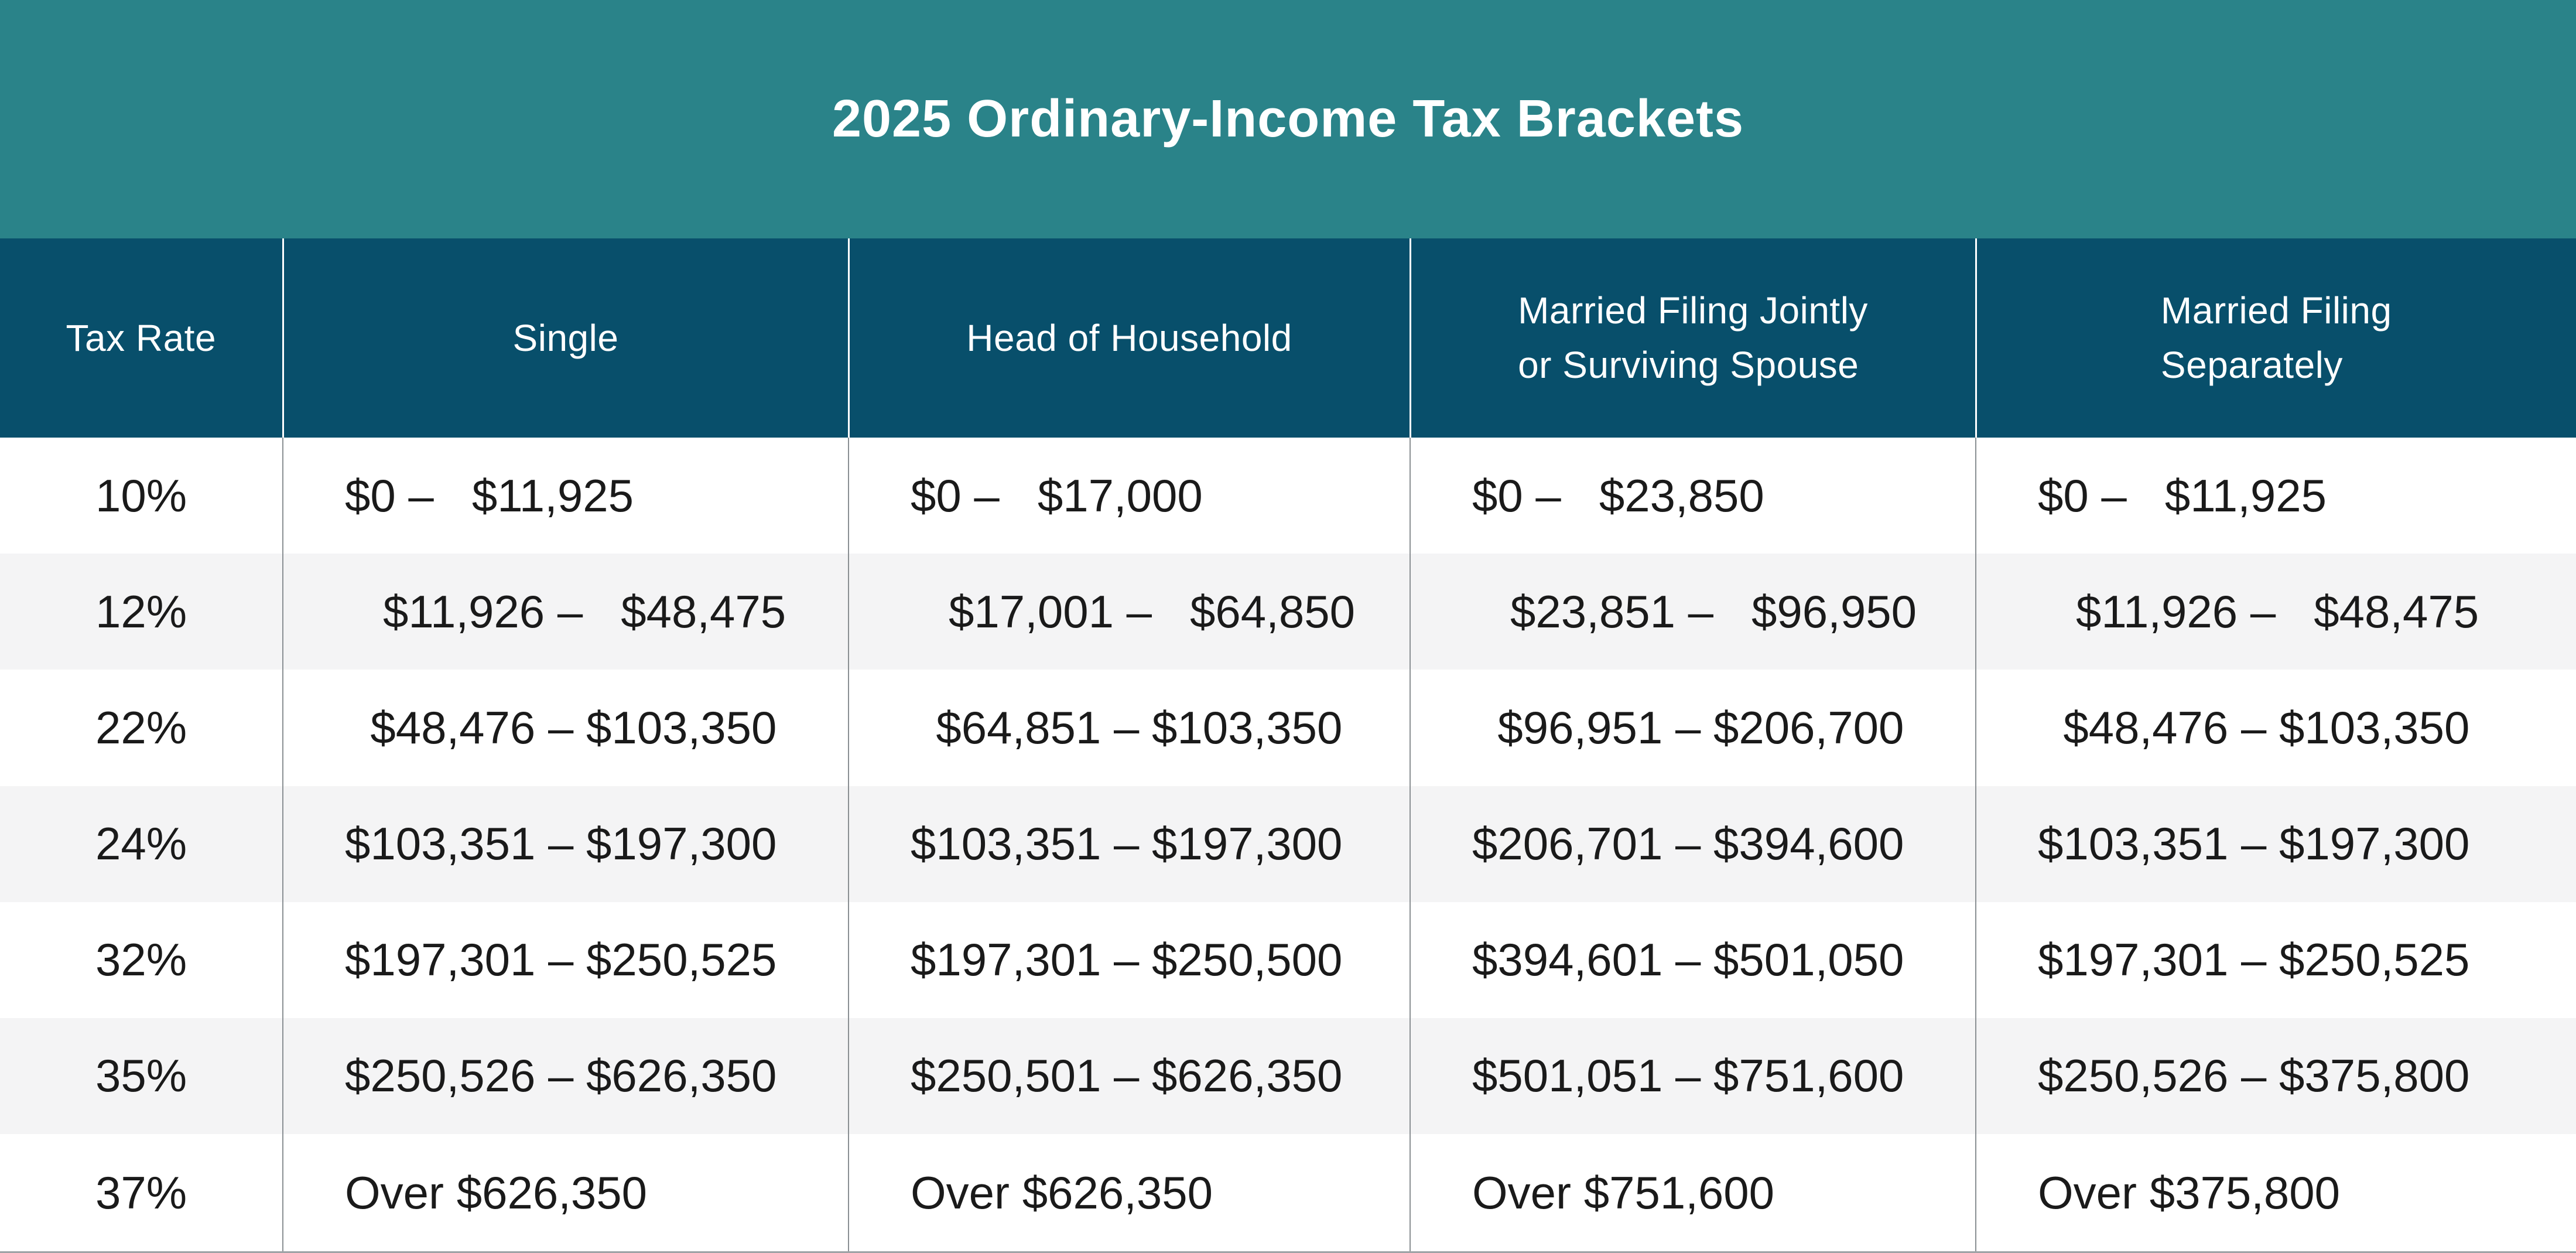 This screenshot has width=2576, height=1253. What do you see at coordinates (2275, 728) in the screenshot?
I see `bracket-cell-mfs: $48,476 – $103,350` at bounding box center [2275, 728].